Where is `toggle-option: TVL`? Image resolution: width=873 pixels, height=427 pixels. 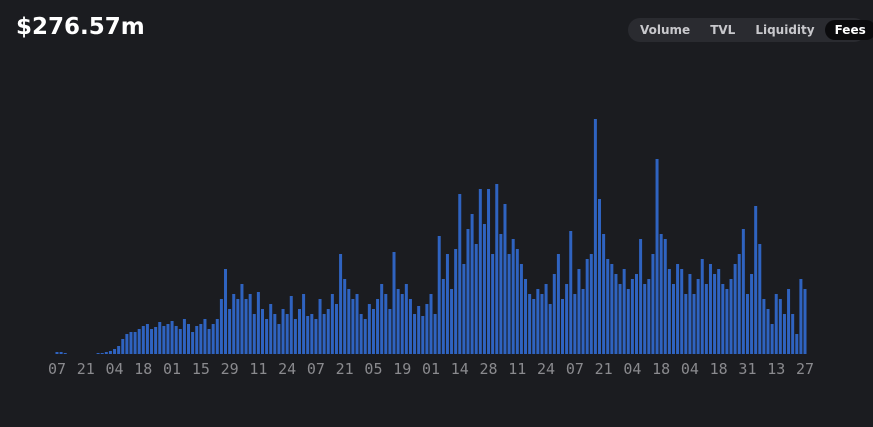
toggle-option: TVL is located at coordinates (723, 30).